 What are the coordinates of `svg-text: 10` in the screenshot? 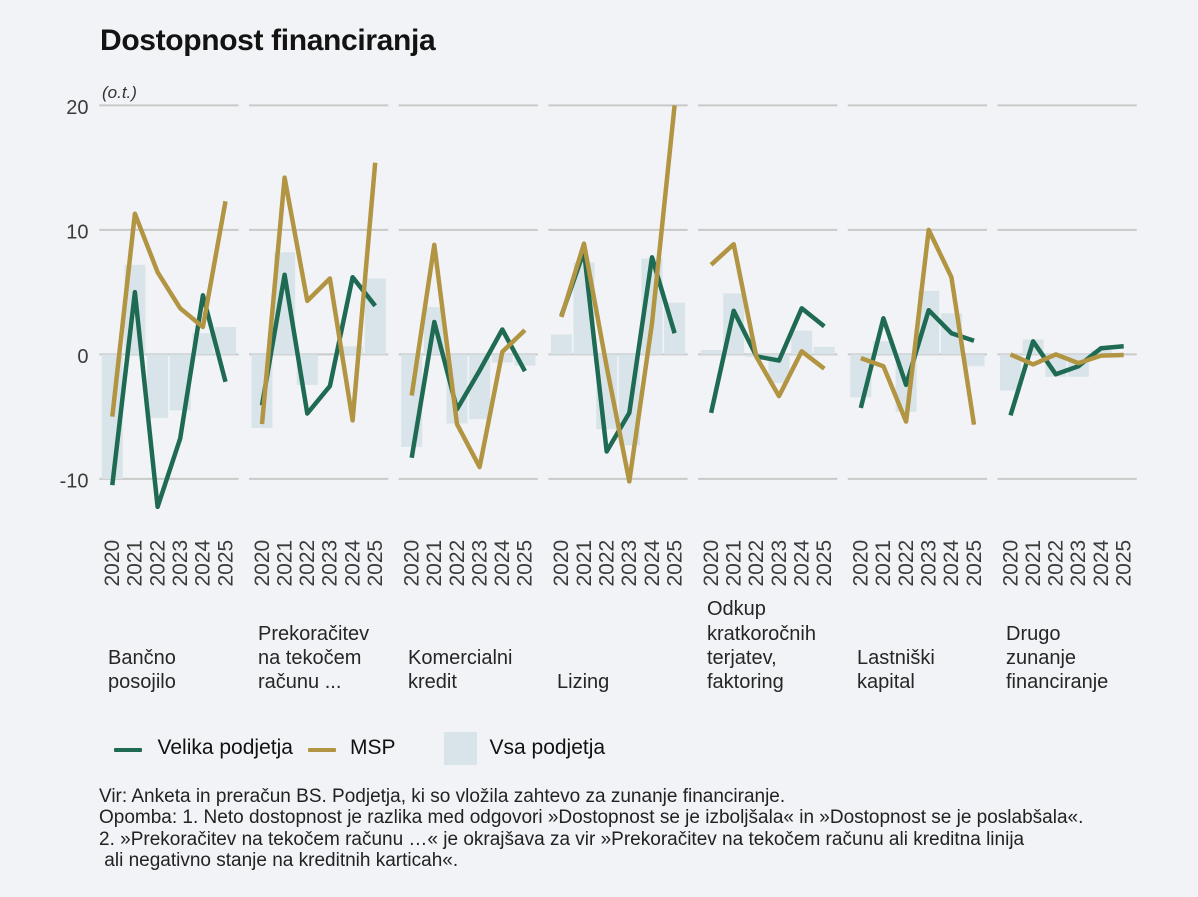 It's located at (77, 232).